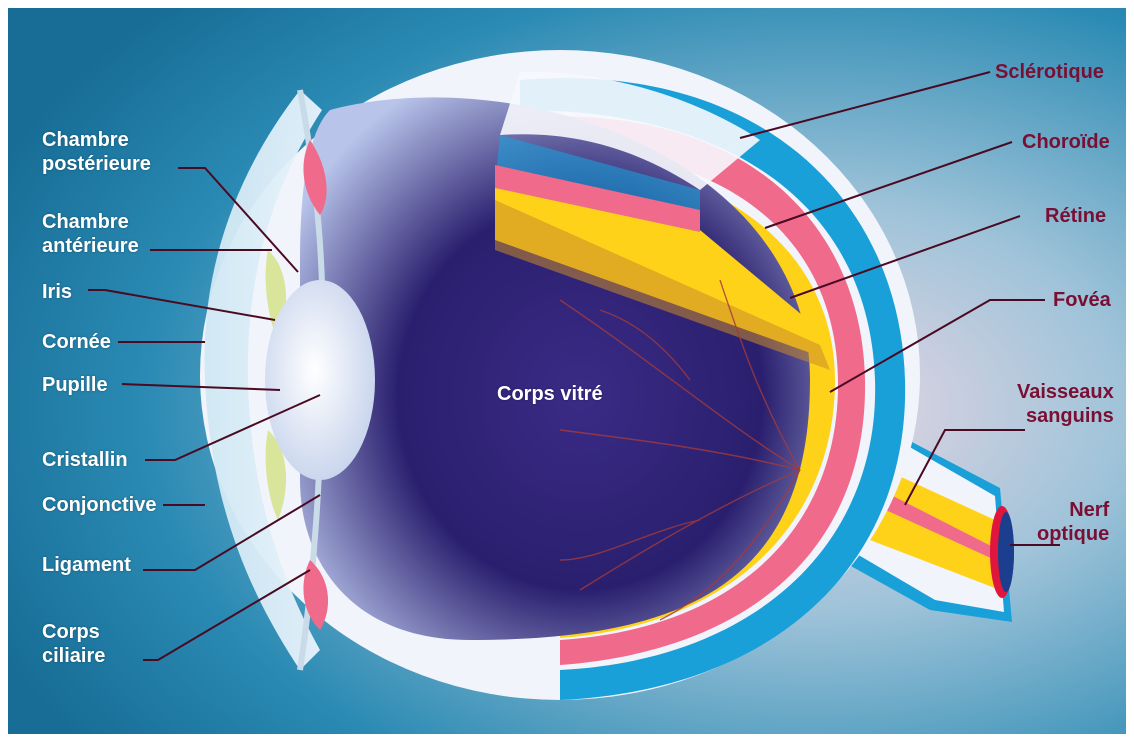 This screenshot has width=1134, height=742. What do you see at coordinates (227, 615) in the screenshot?
I see `leader-corps-ciliaire` at bounding box center [227, 615].